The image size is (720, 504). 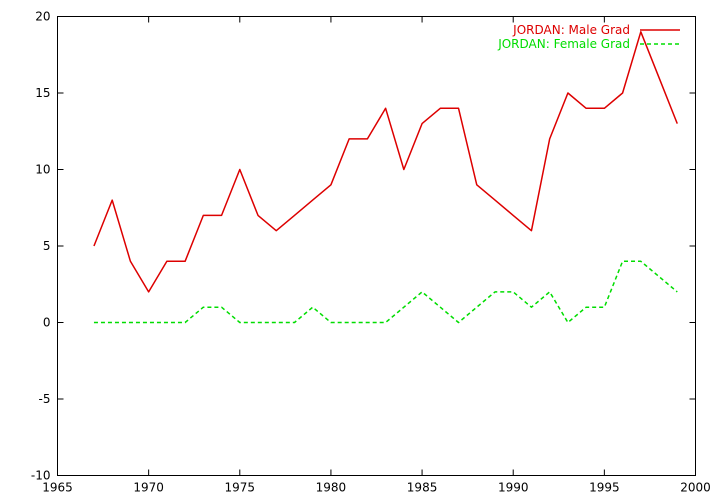 I want to click on x-tick-label: 1980, so click(x=331, y=488).